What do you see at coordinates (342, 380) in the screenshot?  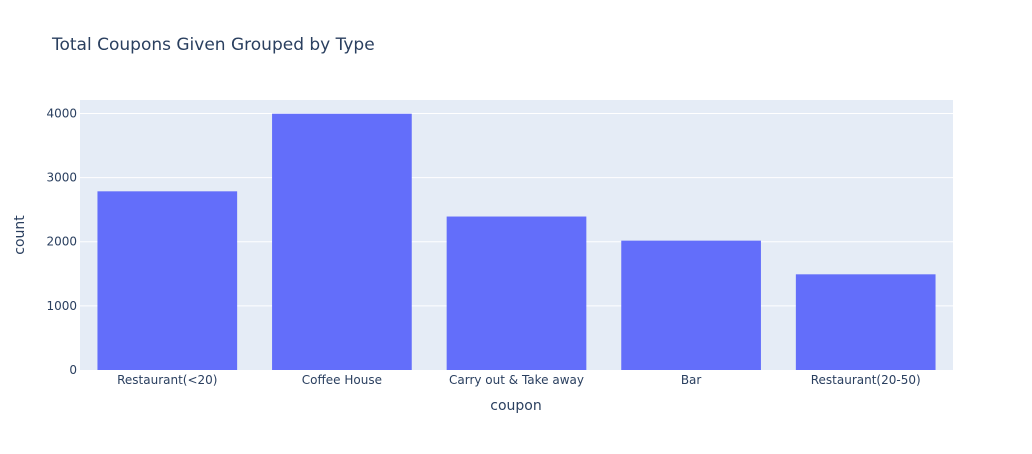 I see `x-tick-label: Coffee House` at bounding box center [342, 380].